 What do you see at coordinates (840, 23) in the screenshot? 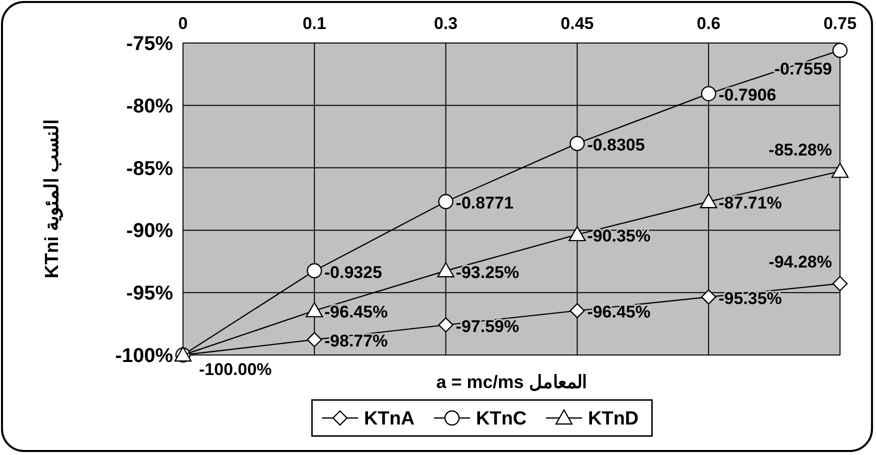
I see `x-tick-label: 0.75` at bounding box center [840, 23].